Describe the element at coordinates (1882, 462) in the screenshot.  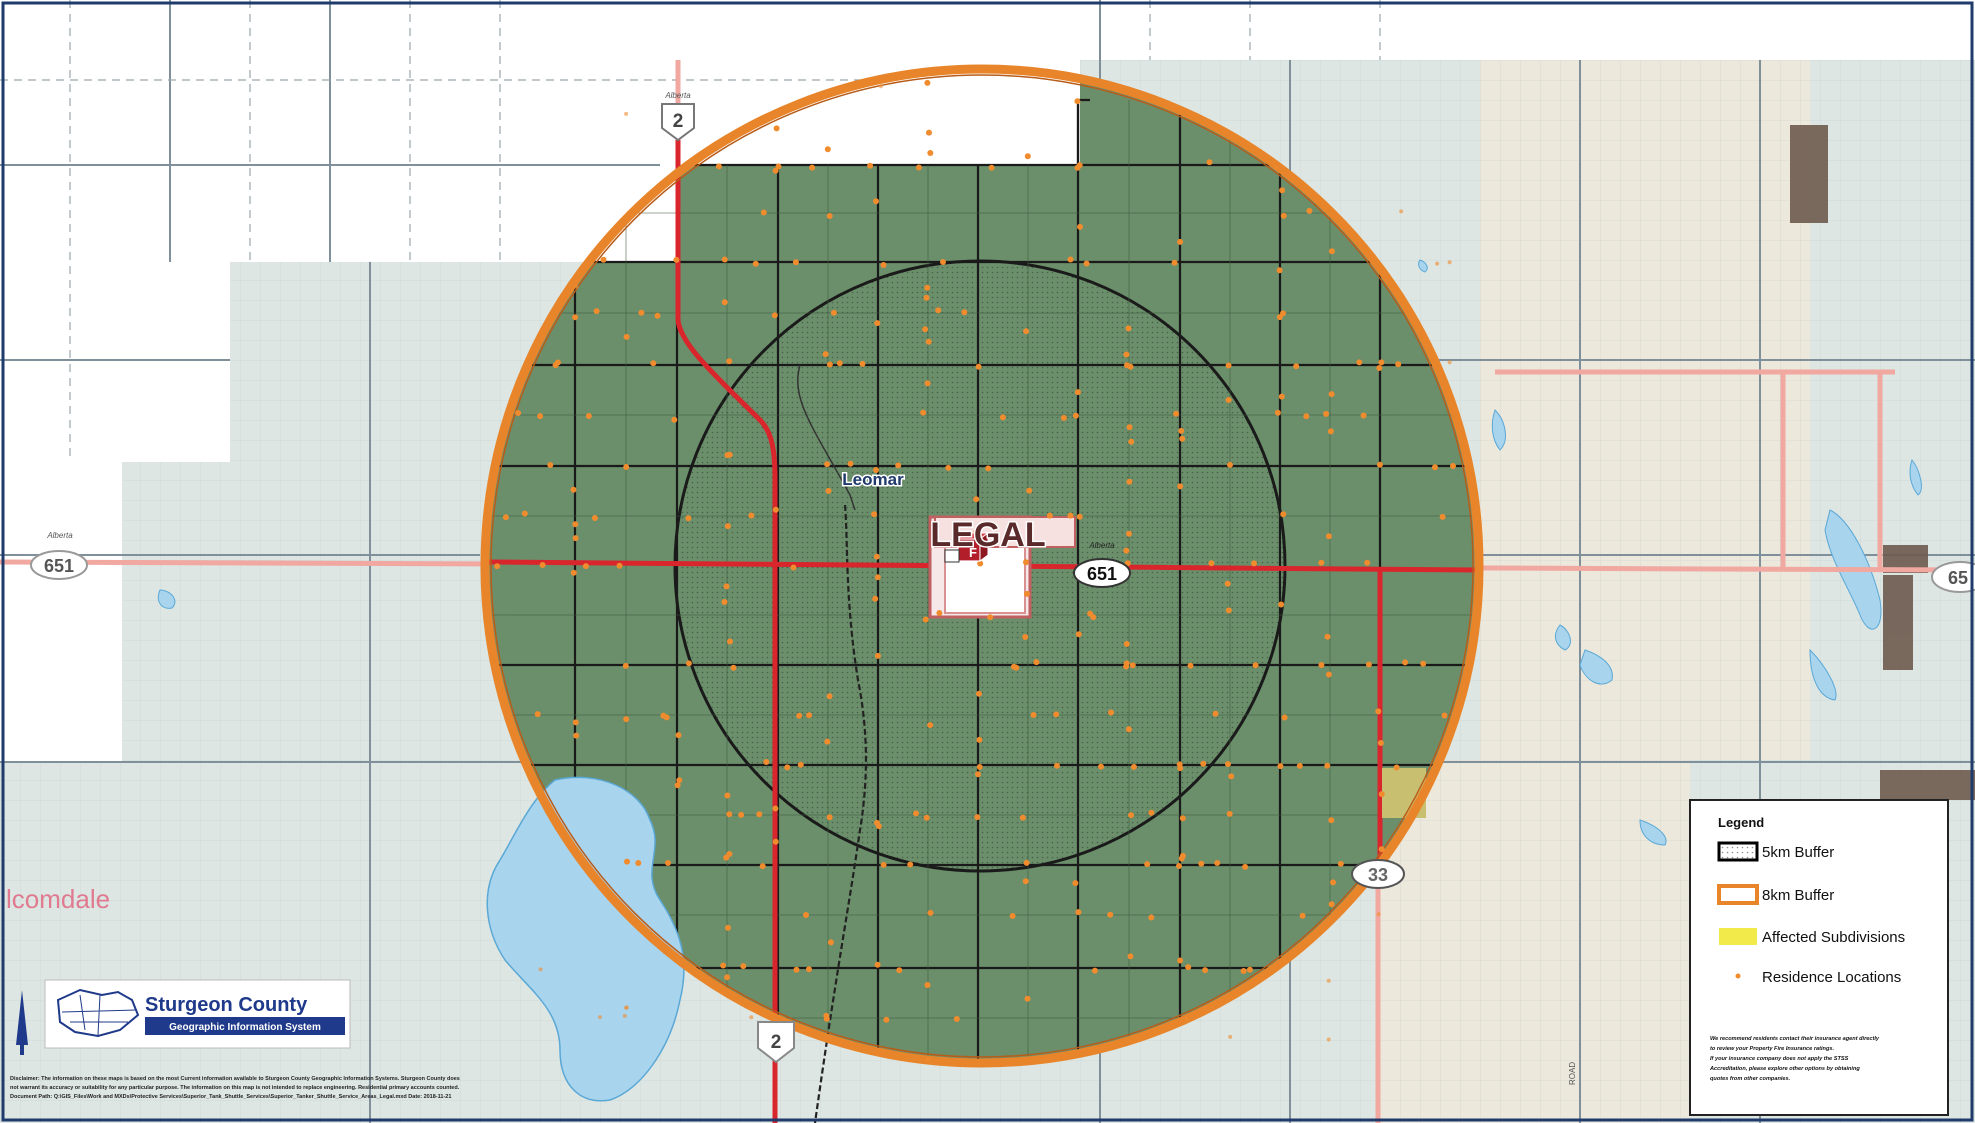
I see `developed-parcels` at that location.